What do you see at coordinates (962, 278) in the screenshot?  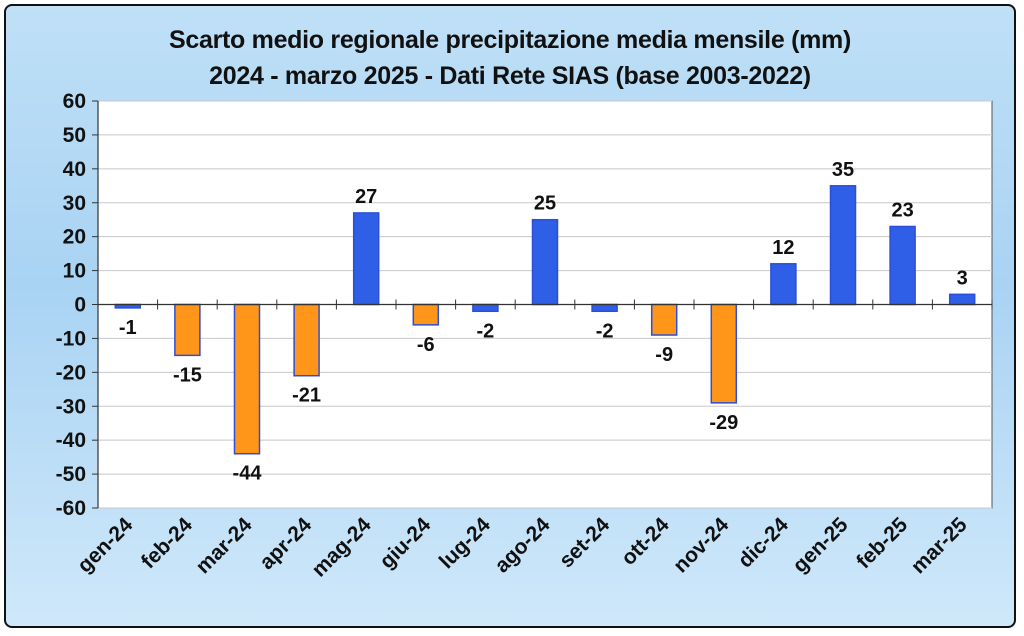 I see `data-label-mar-25: 3` at bounding box center [962, 278].